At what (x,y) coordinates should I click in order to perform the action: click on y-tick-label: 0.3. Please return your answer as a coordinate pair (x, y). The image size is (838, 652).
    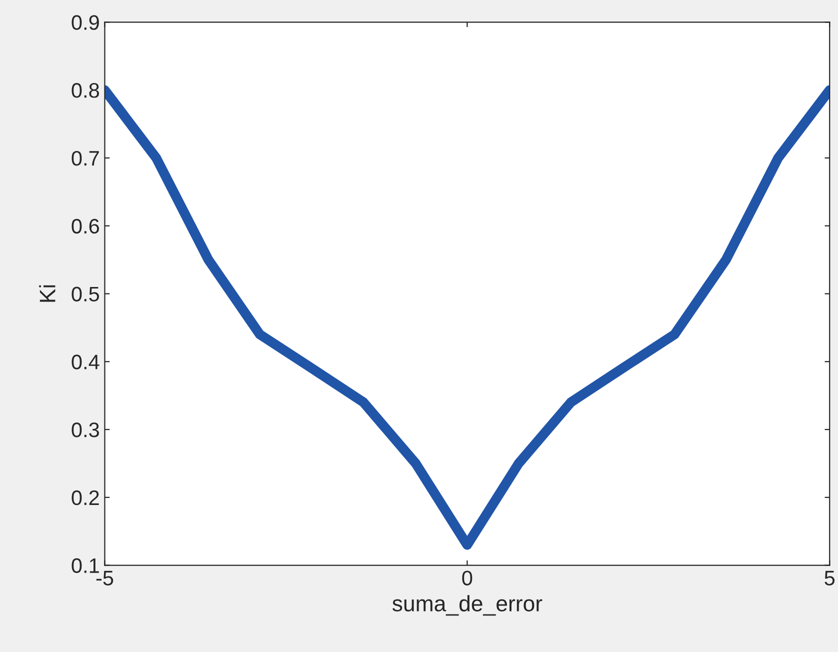
    Looking at the image, I should click on (85, 430).